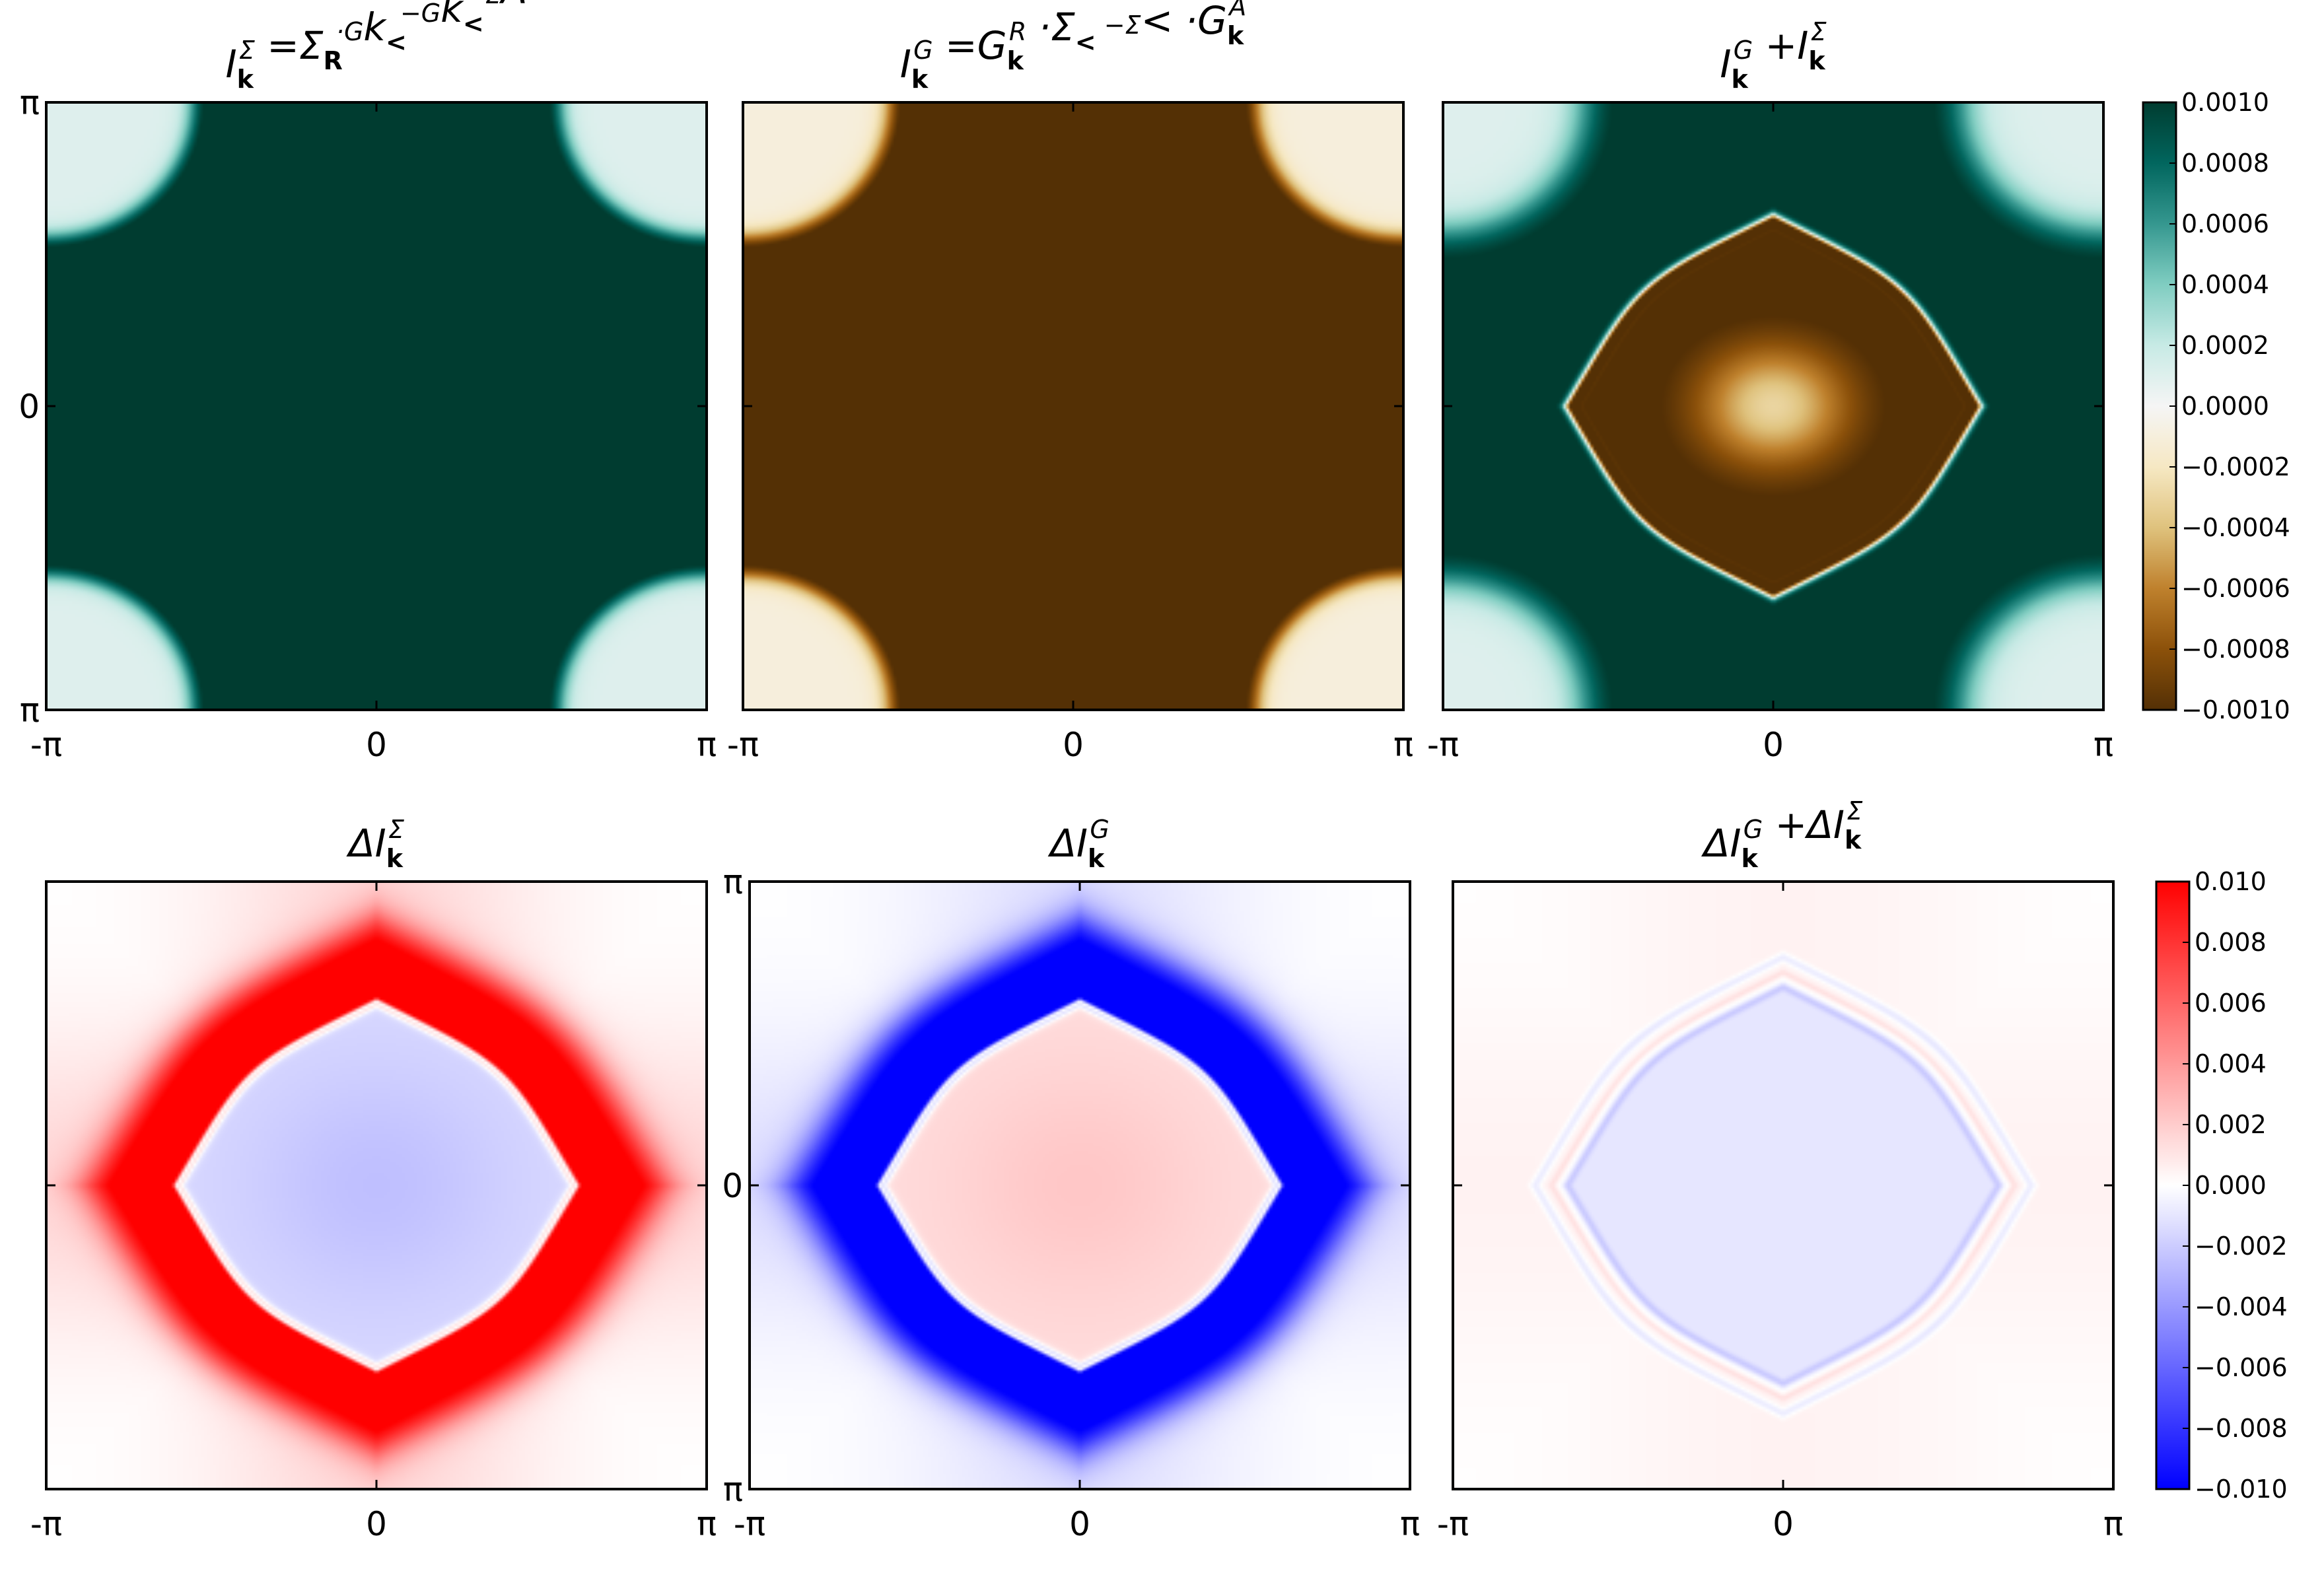  I want to click on panel-title: IkG =GkR ·Σ< −Σ< ·GkA, so click(1073, 47).